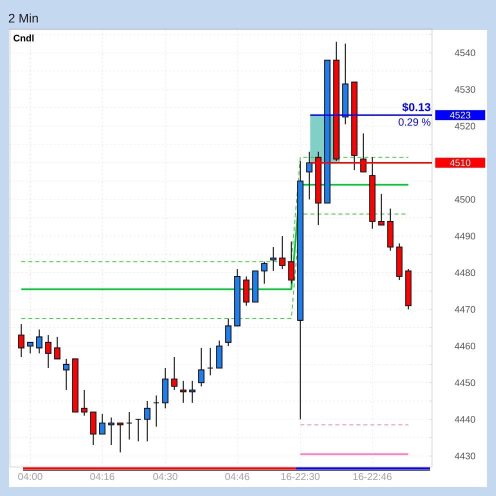  Describe the element at coordinates (416, 107) in the screenshot. I see `annotation: $0.13` at that location.